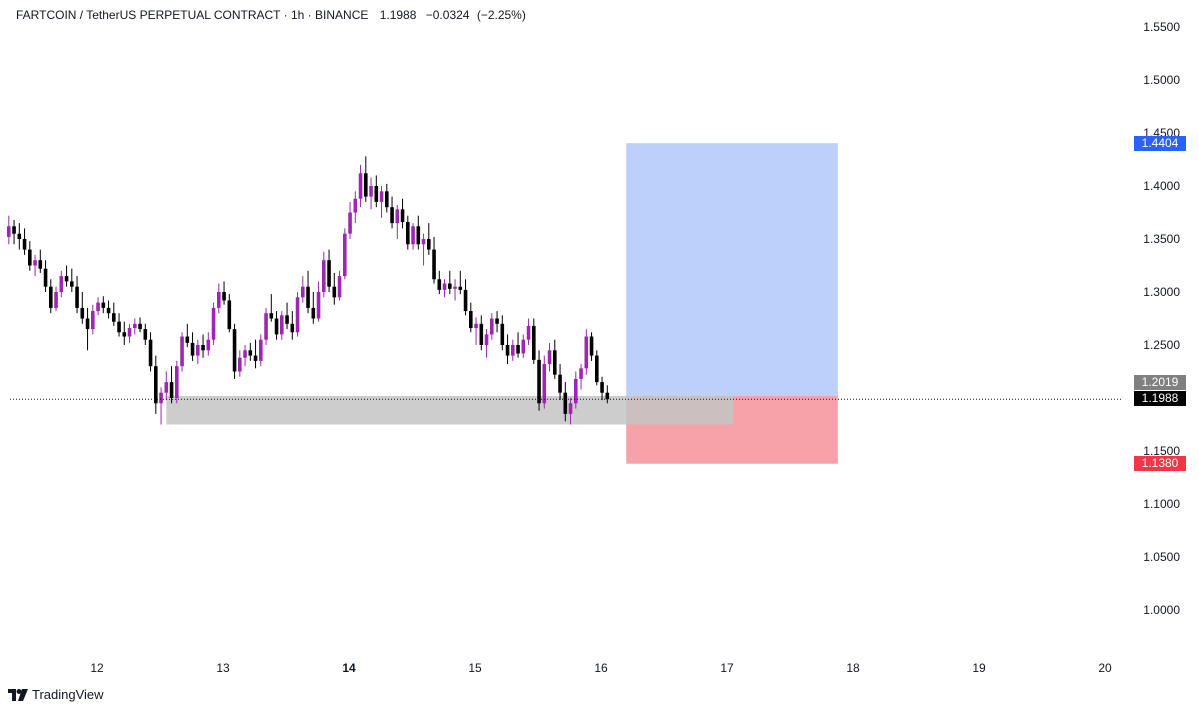 The image size is (1199, 718). I want to click on profit-zone, so click(732, 269).